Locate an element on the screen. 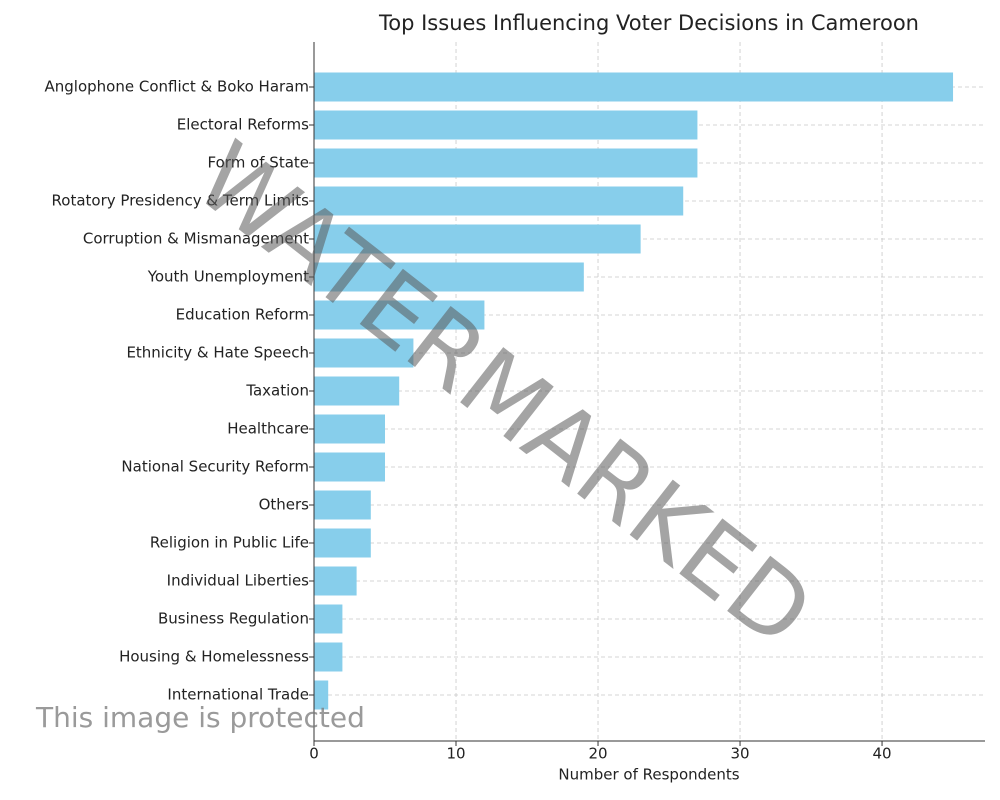 Image resolution: width=1000 pixels, height=800 pixels. y-tick-label: Housing & Homelessness is located at coordinates (214, 657).